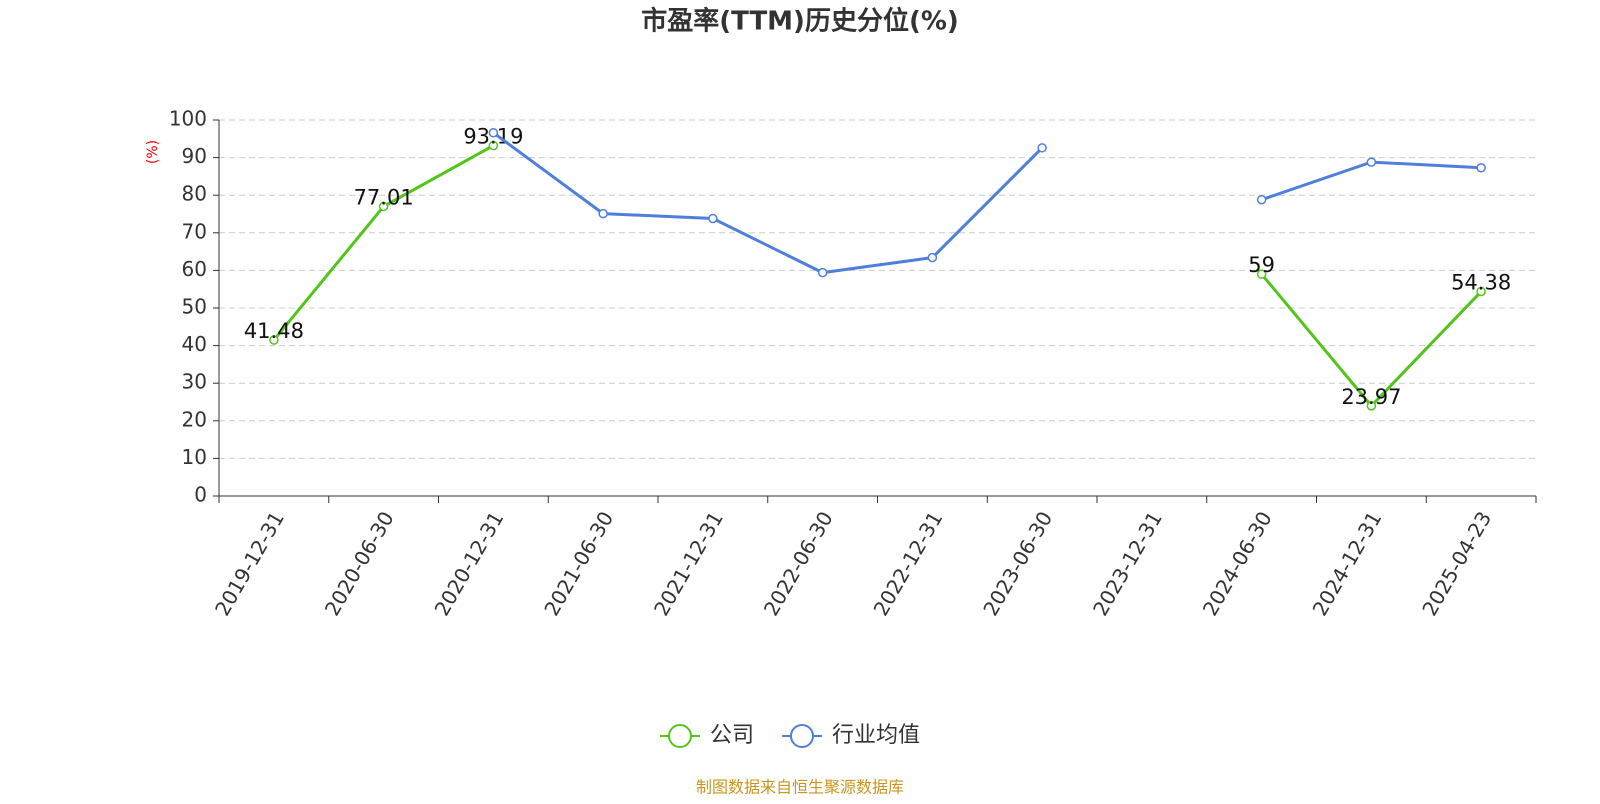 This screenshot has height=804, width=1600. I want to click on y-tick-label: 90, so click(194, 156).